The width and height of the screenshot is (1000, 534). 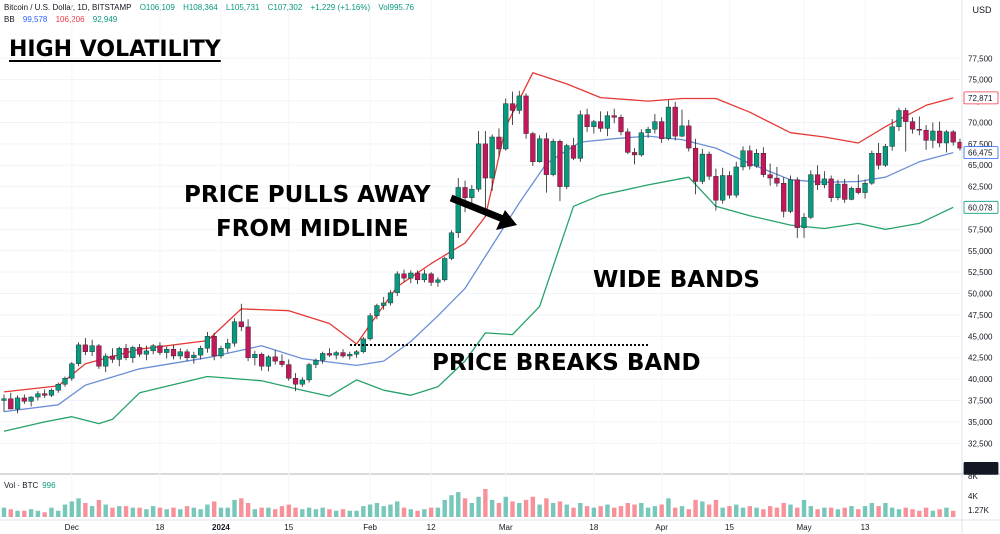 What do you see at coordinates (865, 527) in the screenshot?
I see `time-tick-label: 13` at bounding box center [865, 527].